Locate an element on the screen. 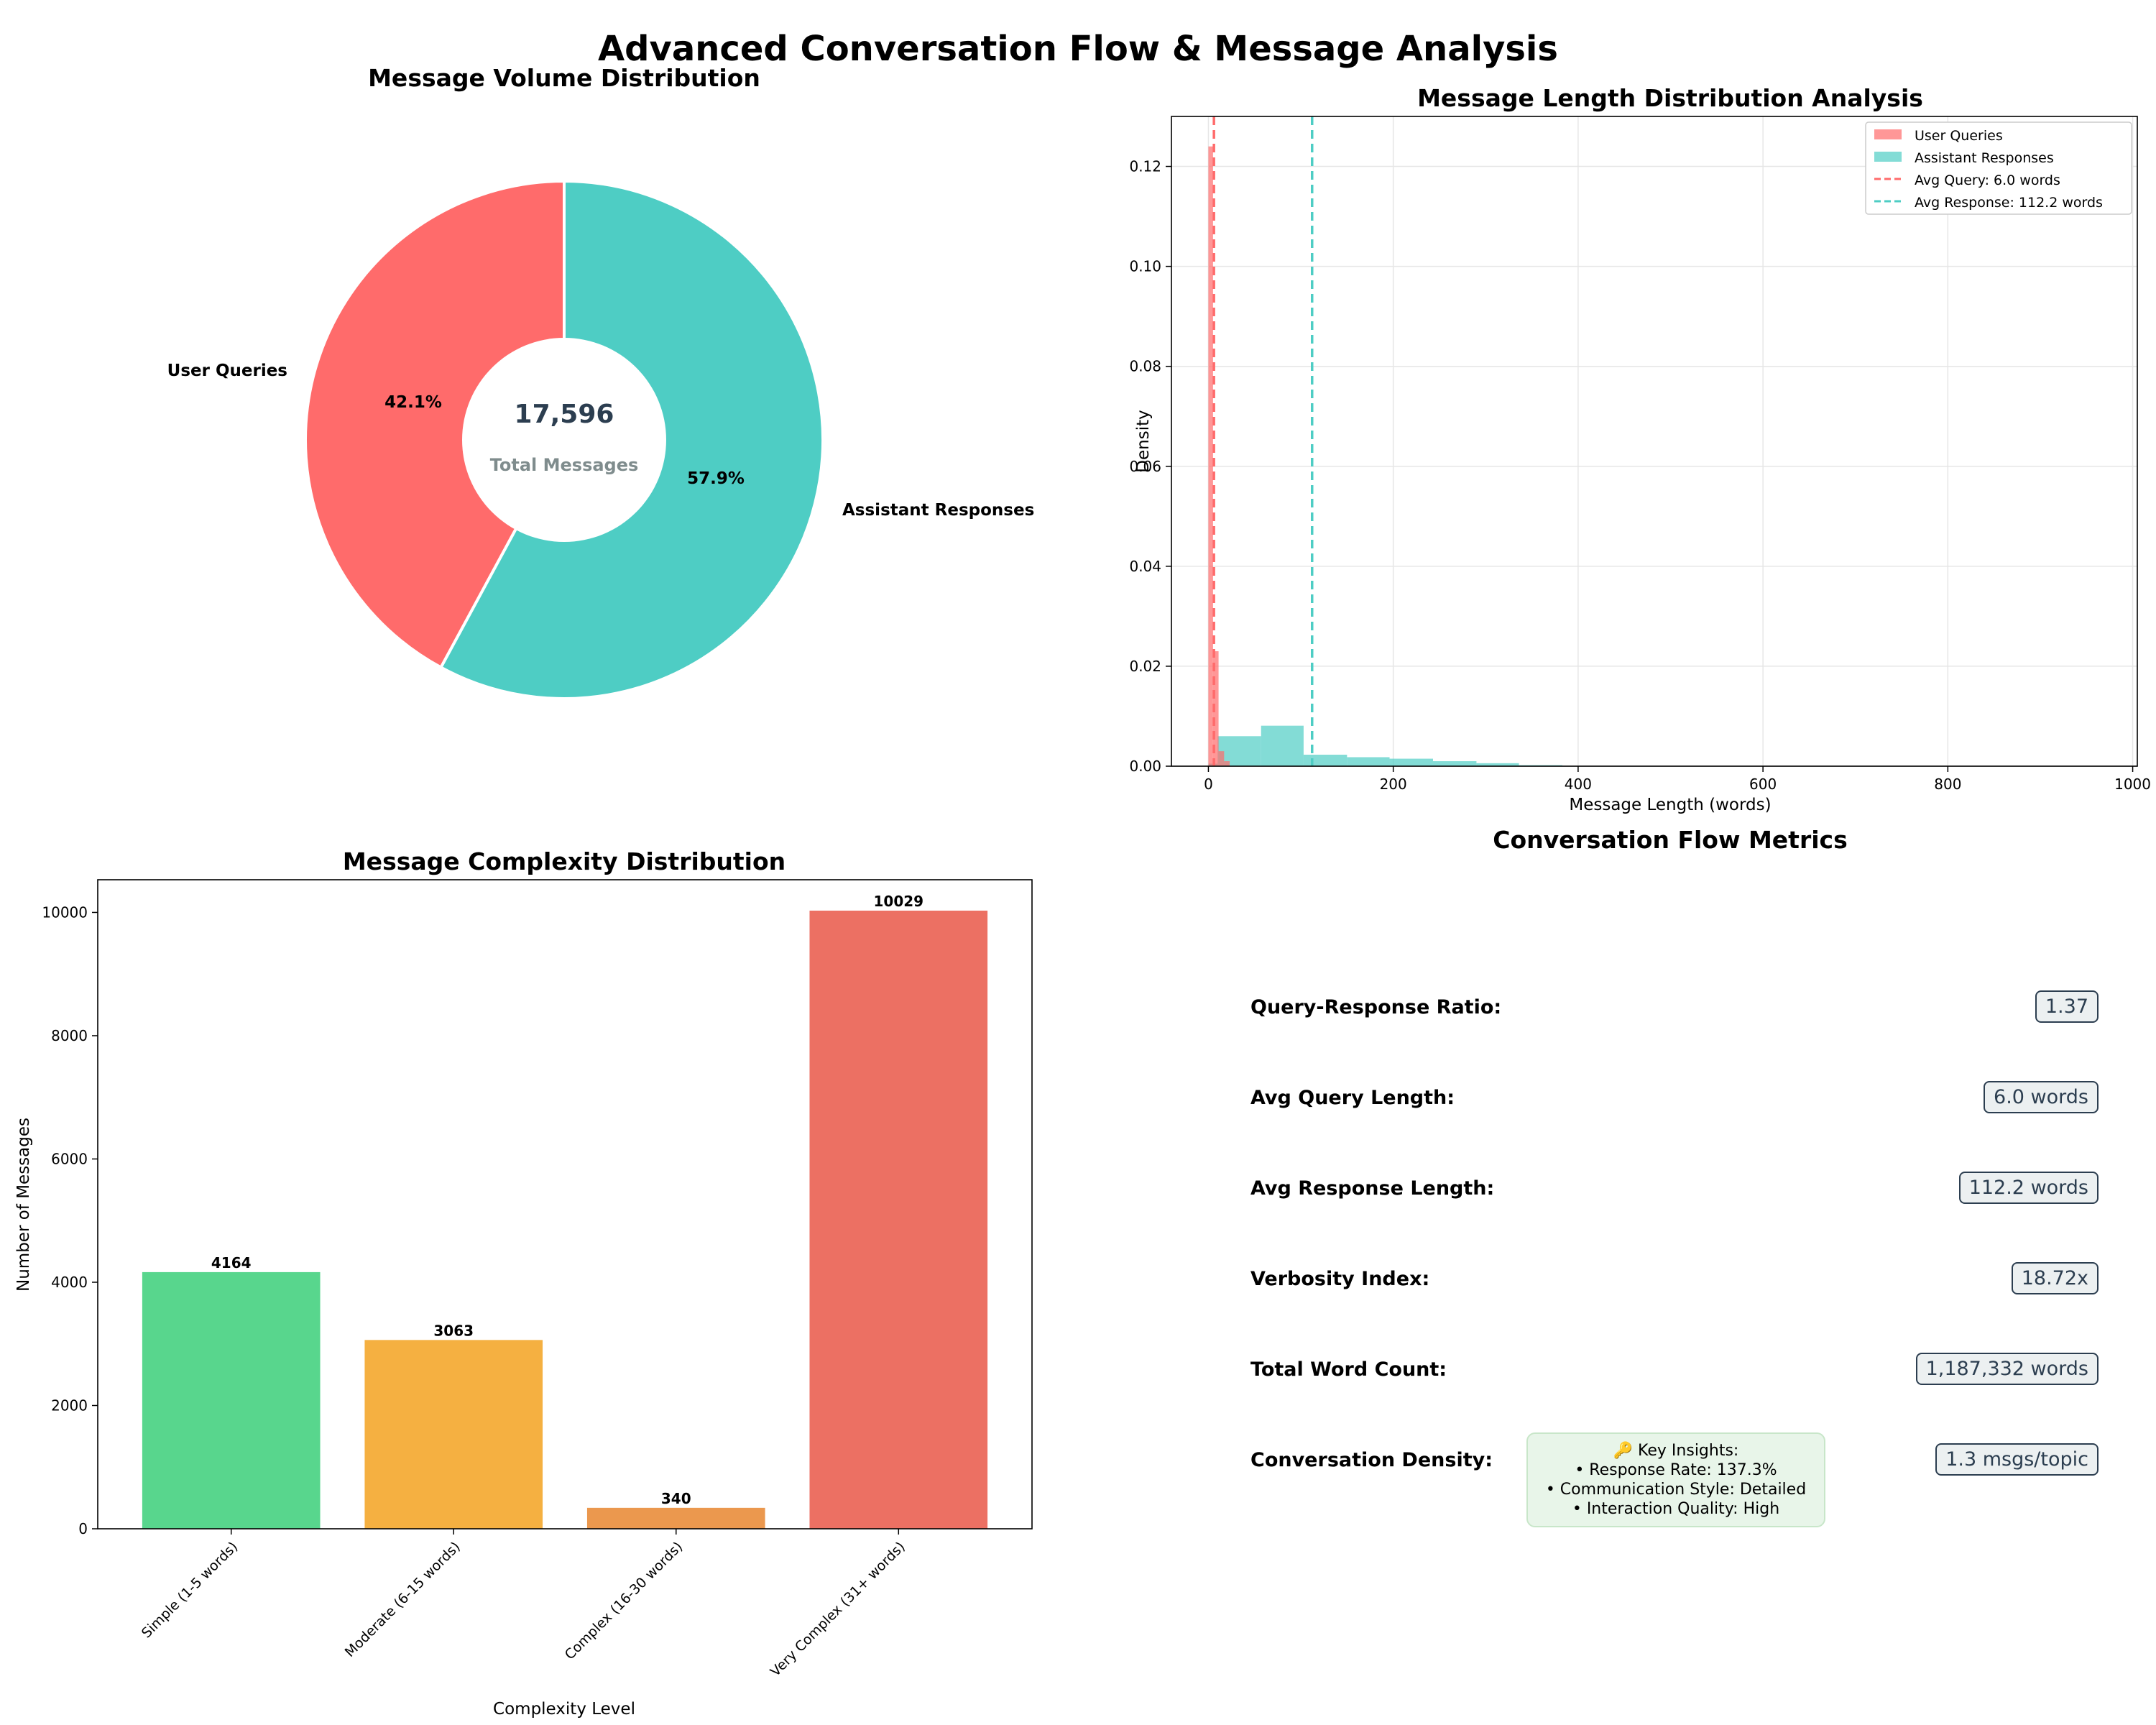 The height and width of the screenshot is (1725, 2156). x-tick-label: Moderate (6-15 words) is located at coordinates (403, 1599).